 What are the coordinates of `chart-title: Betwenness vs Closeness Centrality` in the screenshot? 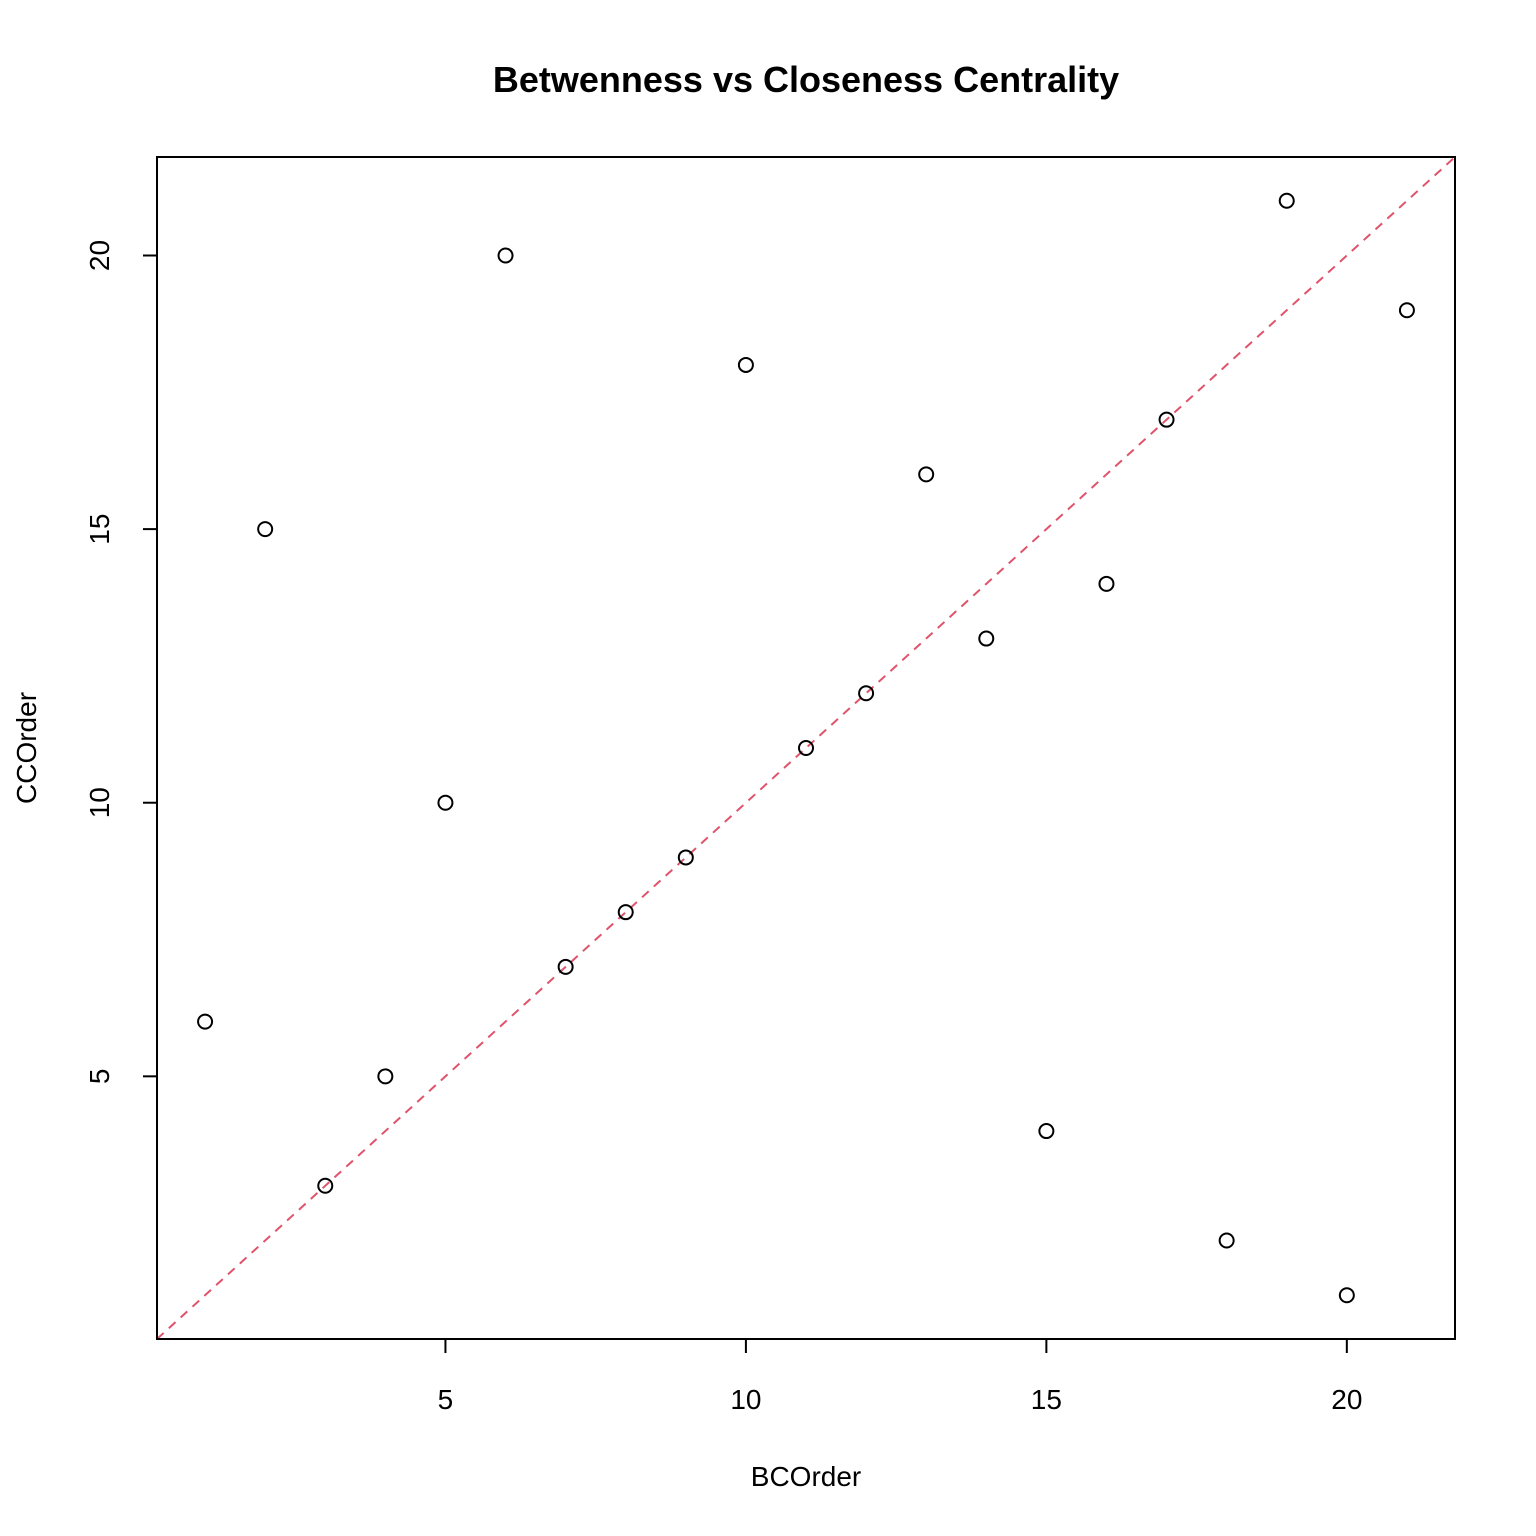 It's located at (806, 79).